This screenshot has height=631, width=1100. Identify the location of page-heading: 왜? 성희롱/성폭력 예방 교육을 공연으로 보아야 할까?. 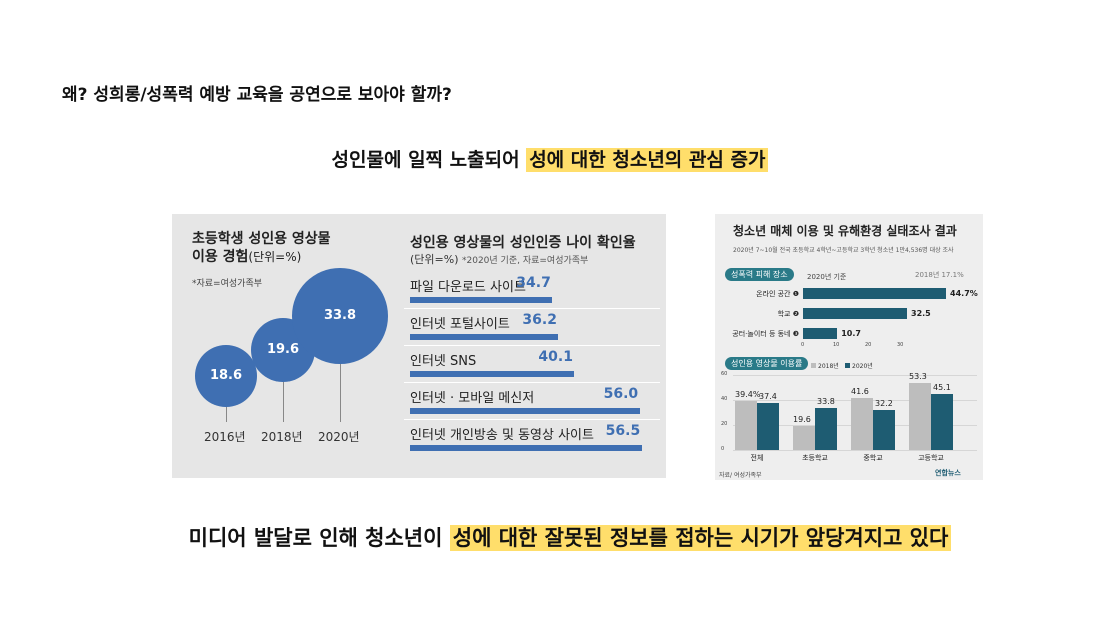
(257, 95).